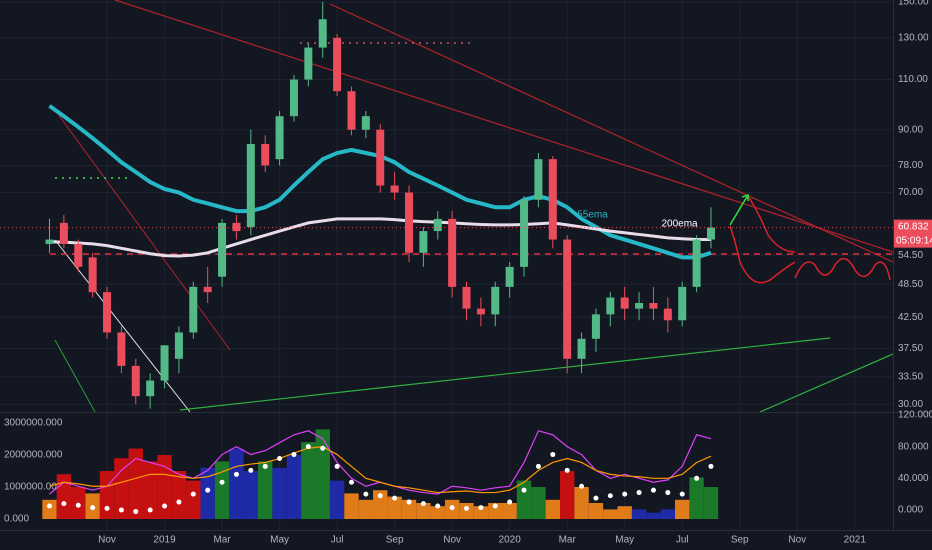  I want to click on y-tick-label: 33.50, so click(910, 376).